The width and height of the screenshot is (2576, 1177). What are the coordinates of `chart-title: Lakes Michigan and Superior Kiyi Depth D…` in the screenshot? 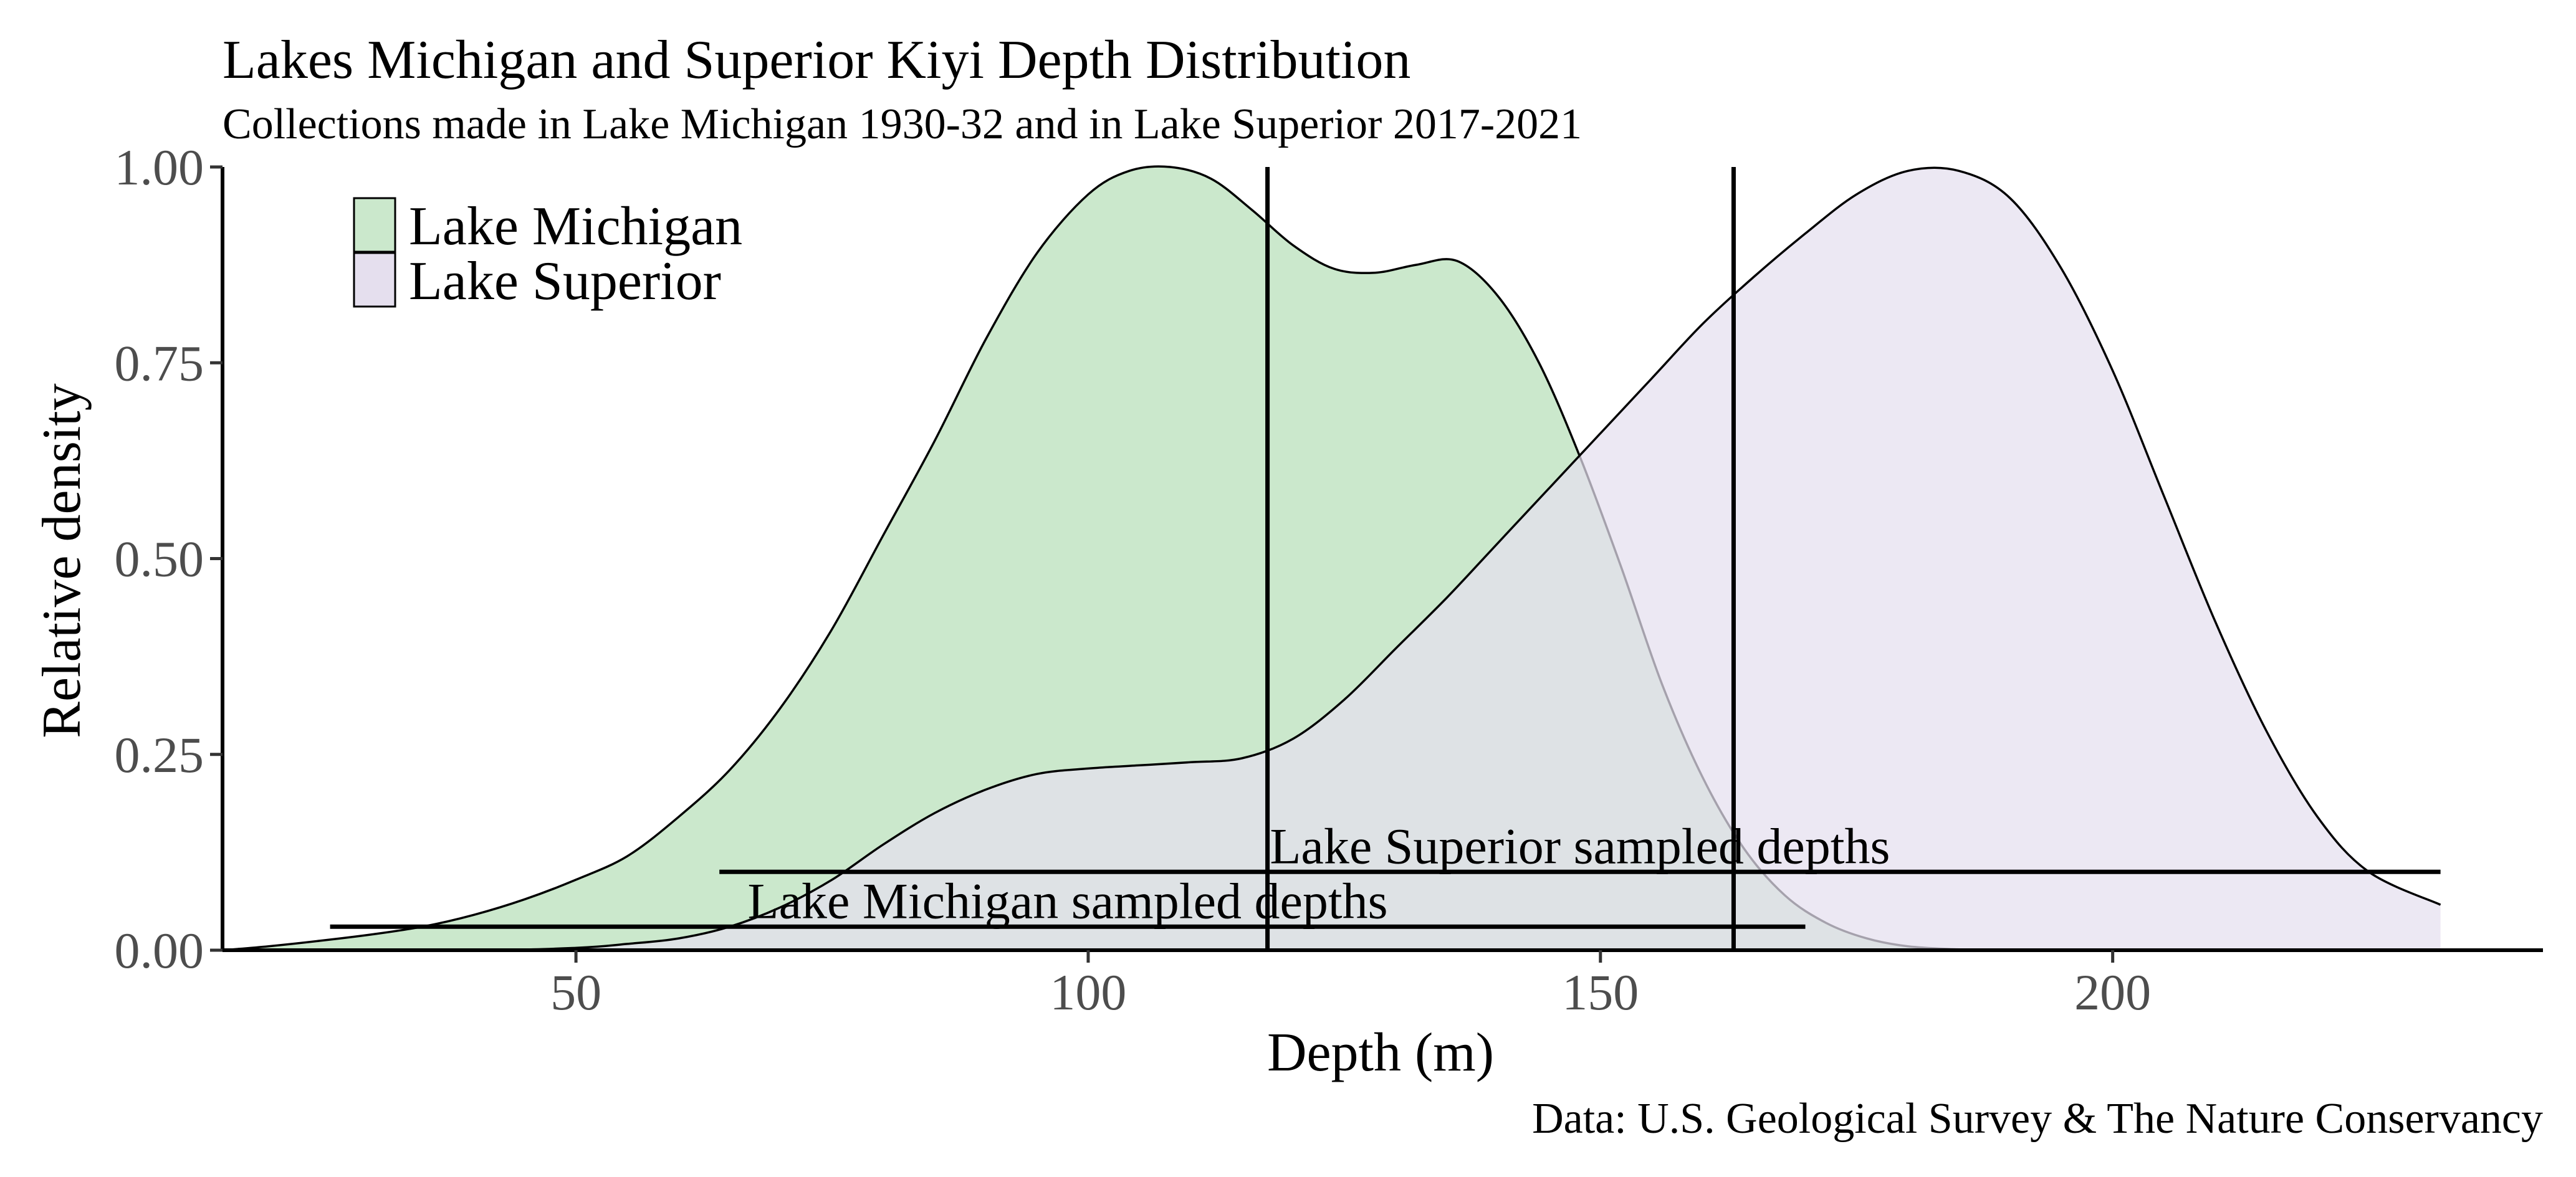 It's located at (817, 60).